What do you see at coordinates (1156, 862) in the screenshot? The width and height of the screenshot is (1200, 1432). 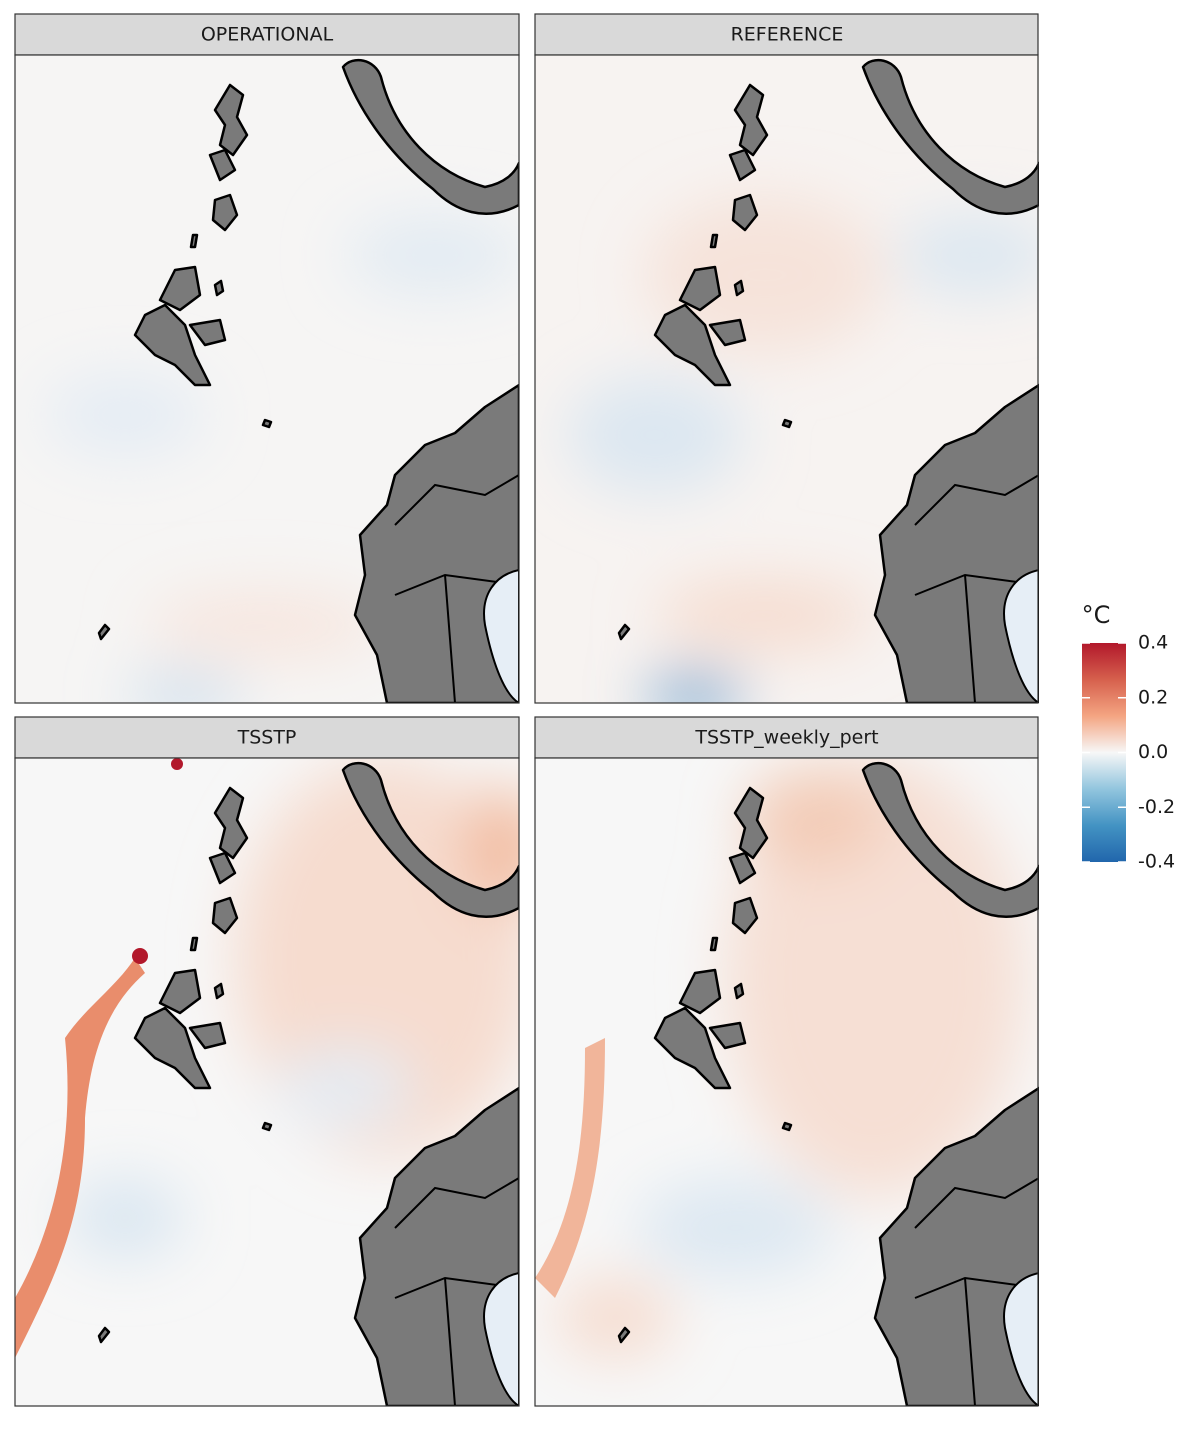 I see `colorbar-tick-label: -0.4` at bounding box center [1156, 862].